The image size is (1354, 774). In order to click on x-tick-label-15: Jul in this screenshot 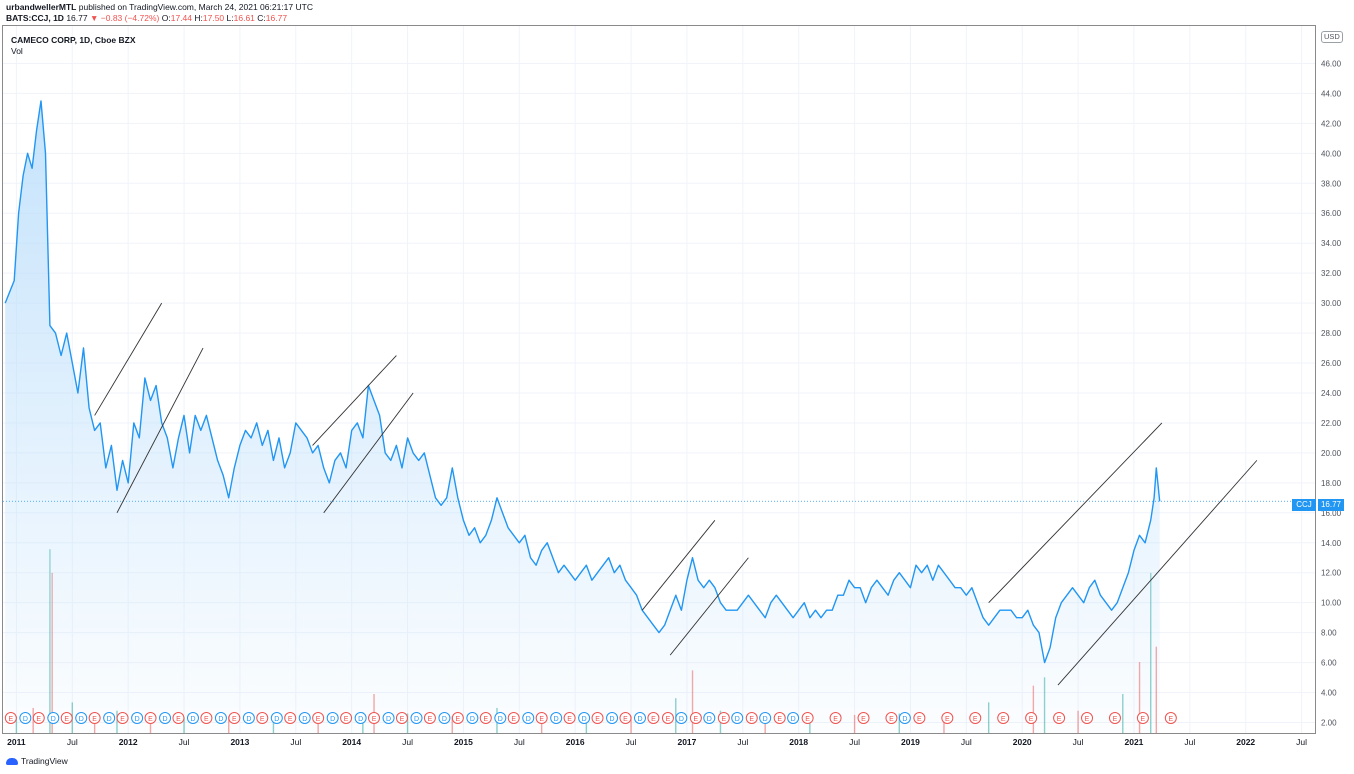, I will do `click(854, 742)`.